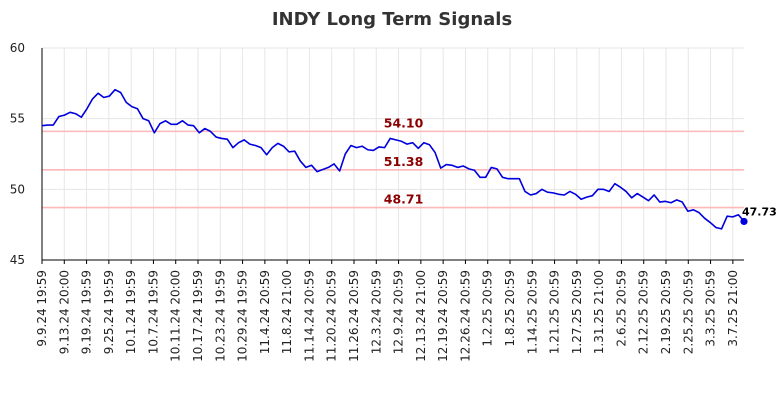  I want to click on x-tick-label: 1.27.25 20:59, so click(577, 312).